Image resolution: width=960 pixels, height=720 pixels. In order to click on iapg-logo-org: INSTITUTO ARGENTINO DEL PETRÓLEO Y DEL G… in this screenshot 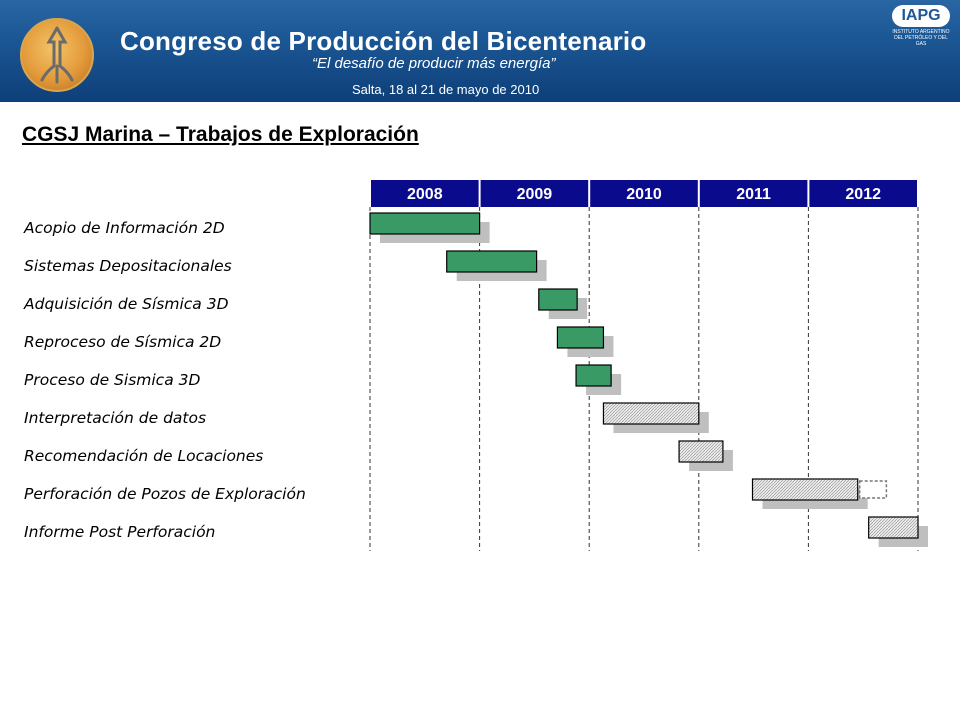, I will do `click(921, 38)`.